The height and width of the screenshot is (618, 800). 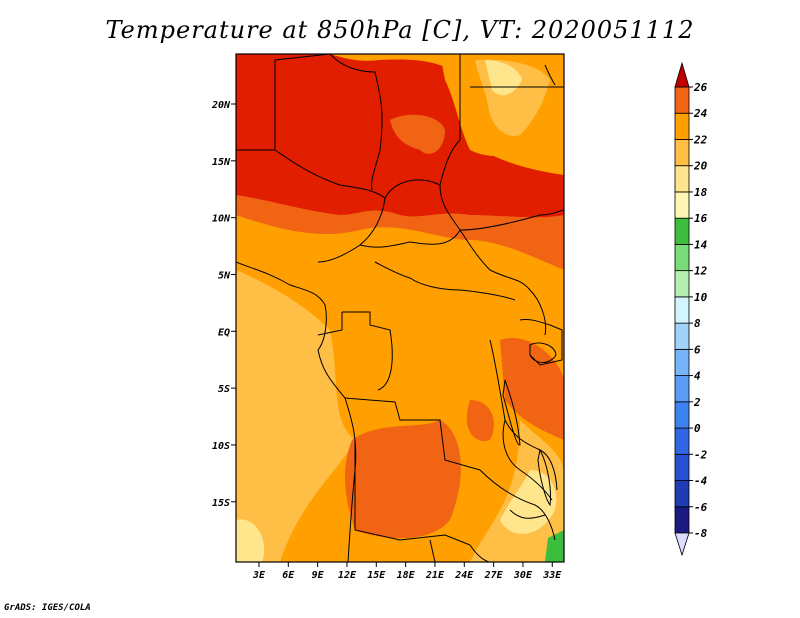 What do you see at coordinates (697, 428) in the screenshot?
I see `colorbar-label: 0` at bounding box center [697, 428].